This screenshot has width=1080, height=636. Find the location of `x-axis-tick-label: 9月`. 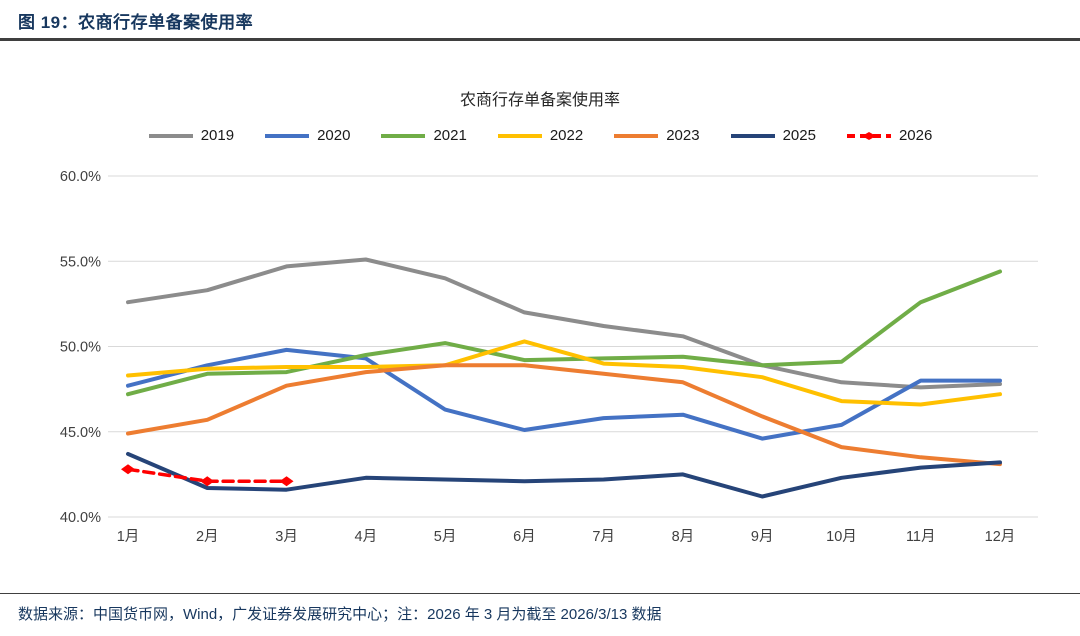

x-axis-tick-label: 9月 is located at coordinates (762, 537).